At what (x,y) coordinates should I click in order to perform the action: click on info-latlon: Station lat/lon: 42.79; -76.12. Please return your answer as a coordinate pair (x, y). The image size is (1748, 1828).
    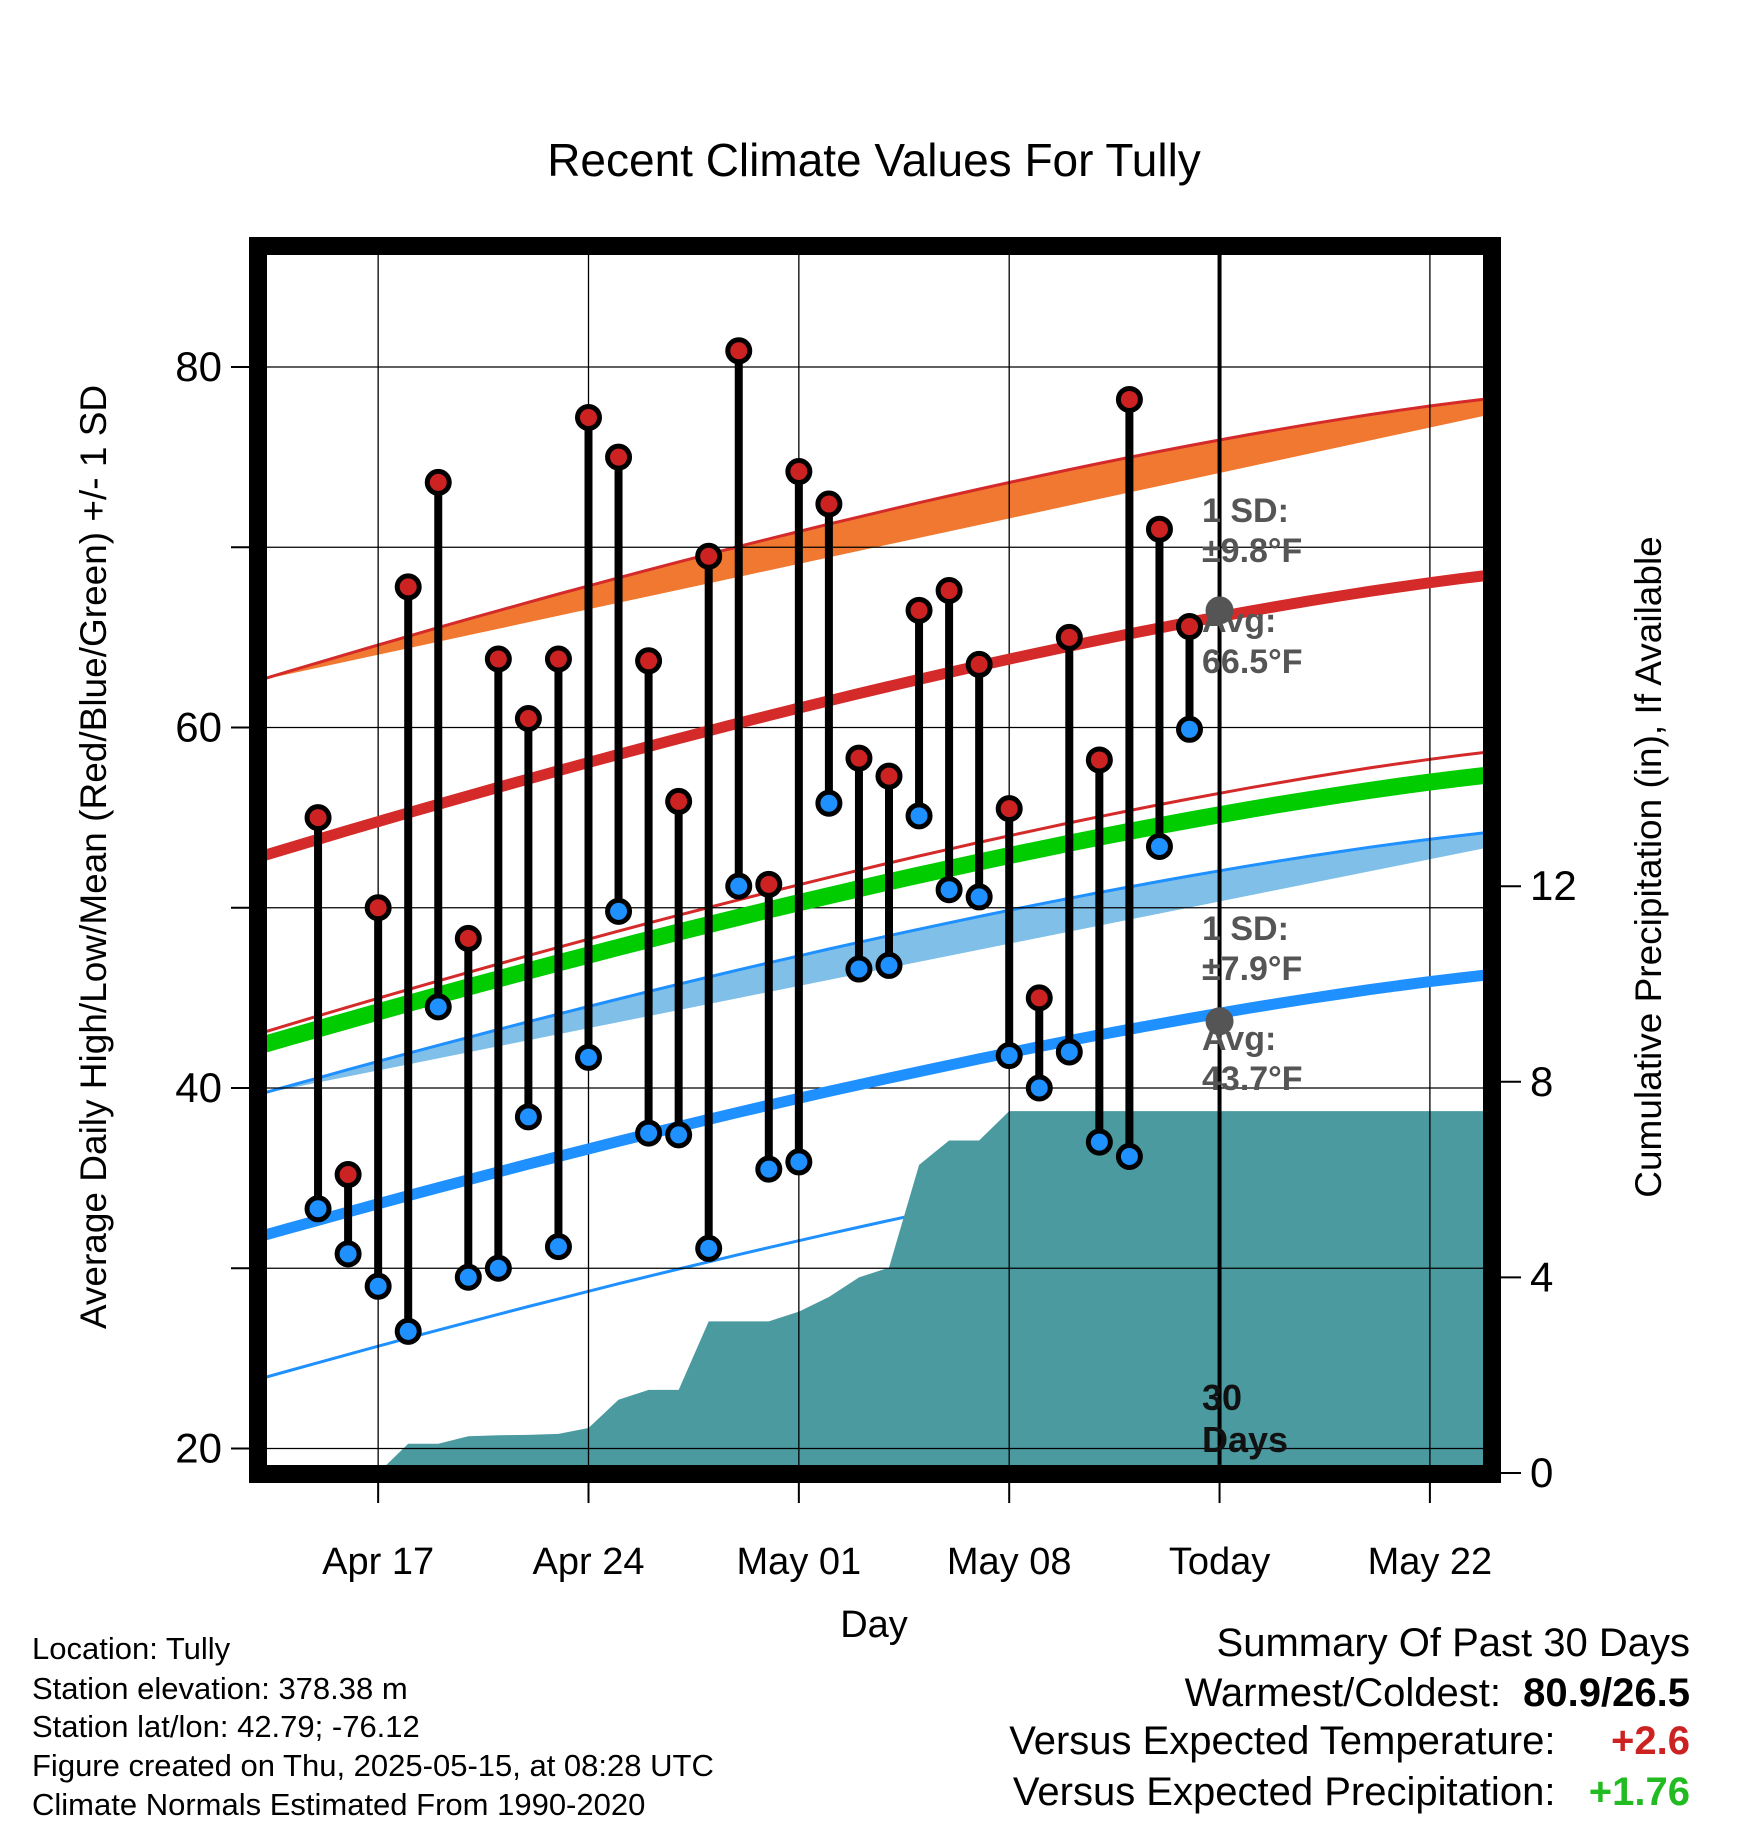
    Looking at the image, I should click on (226, 1726).